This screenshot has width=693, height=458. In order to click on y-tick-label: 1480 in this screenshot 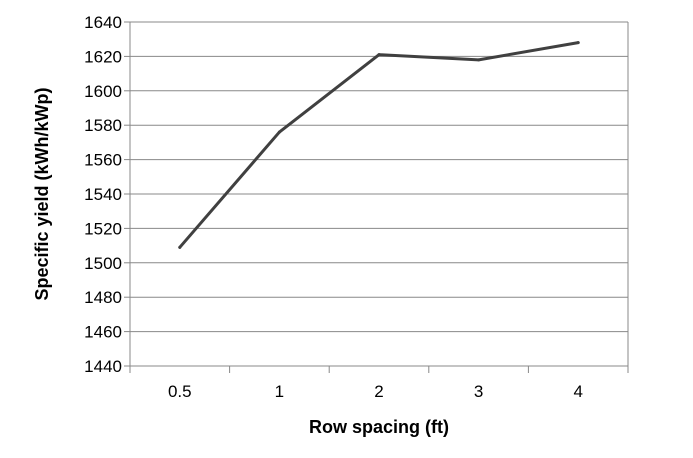, I will do `click(103, 297)`.